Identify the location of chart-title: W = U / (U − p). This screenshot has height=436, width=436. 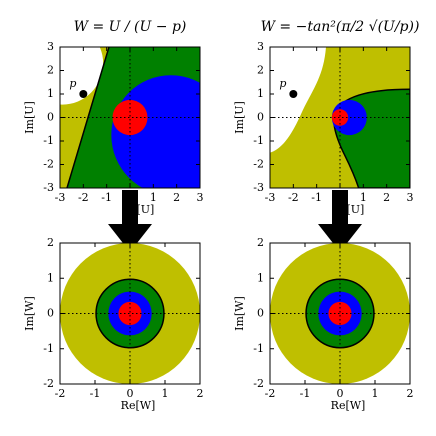
(130, 27).